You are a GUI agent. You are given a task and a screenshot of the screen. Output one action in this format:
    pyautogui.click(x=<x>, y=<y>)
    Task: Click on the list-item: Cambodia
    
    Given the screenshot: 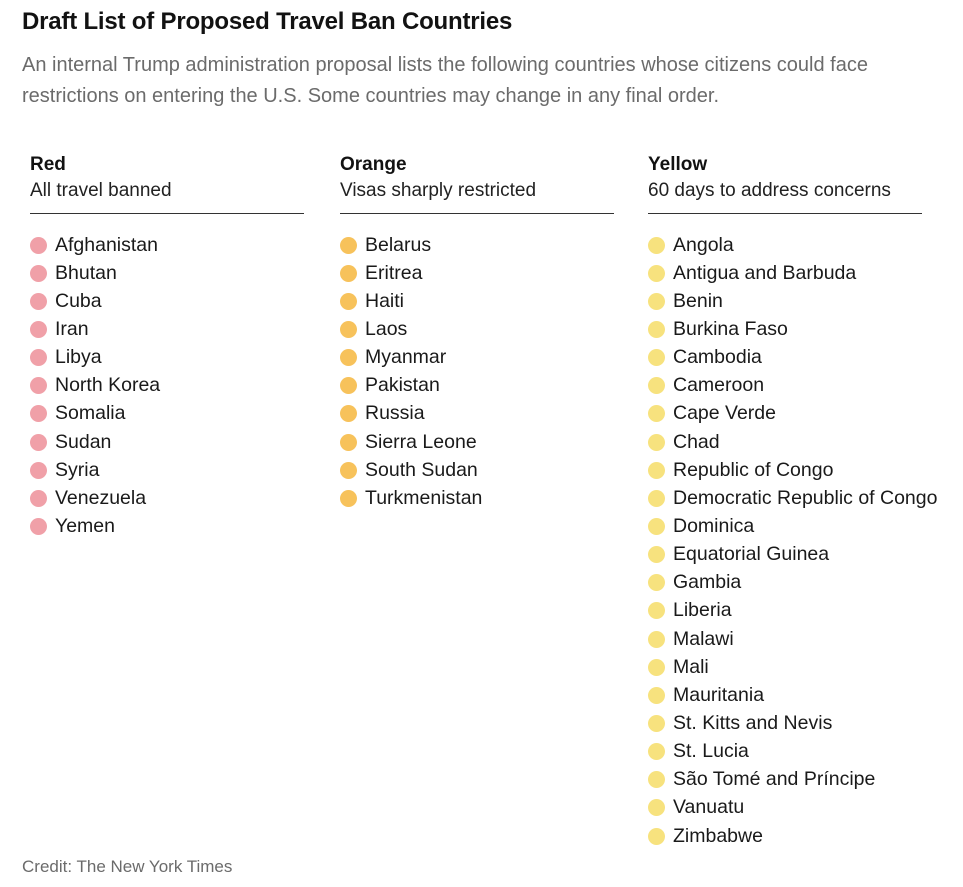 What is the action you would take?
    pyautogui.click(x=792, y=358)
    